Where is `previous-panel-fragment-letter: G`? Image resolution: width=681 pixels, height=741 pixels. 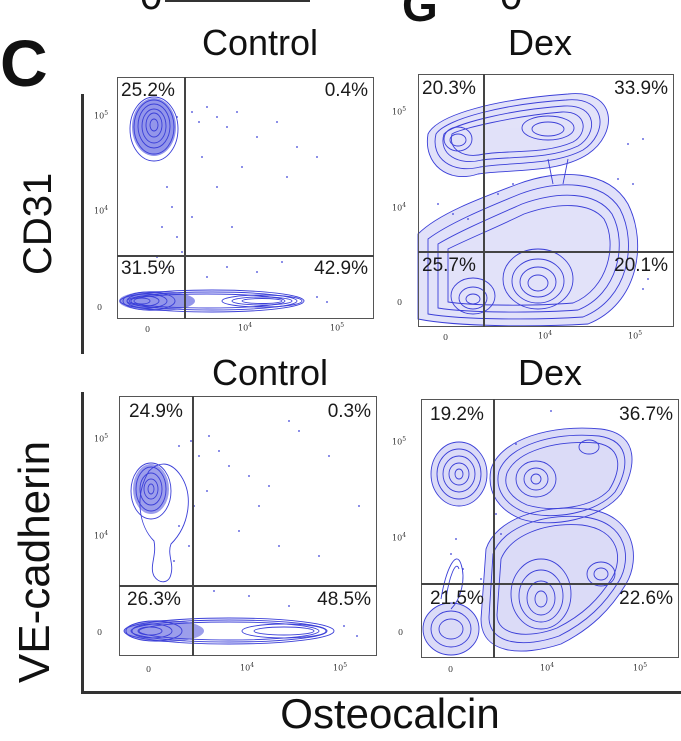
previous-panel-fragment-letter: G is located at coordinates (420, 15).